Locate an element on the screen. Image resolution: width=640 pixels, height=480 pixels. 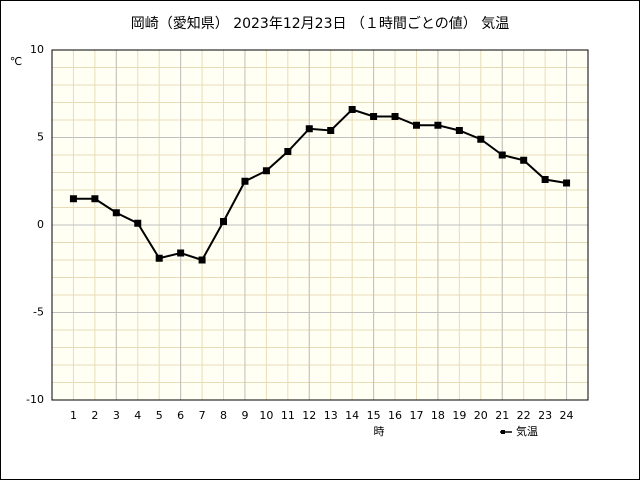
x-tick-label: 12 is located at coordinates (309, 415).